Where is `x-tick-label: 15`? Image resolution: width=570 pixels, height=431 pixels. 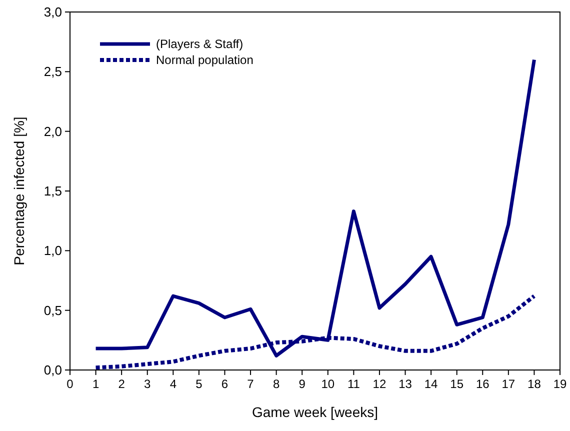
x-tick-label: 15 is located at coordinates (457, 384).